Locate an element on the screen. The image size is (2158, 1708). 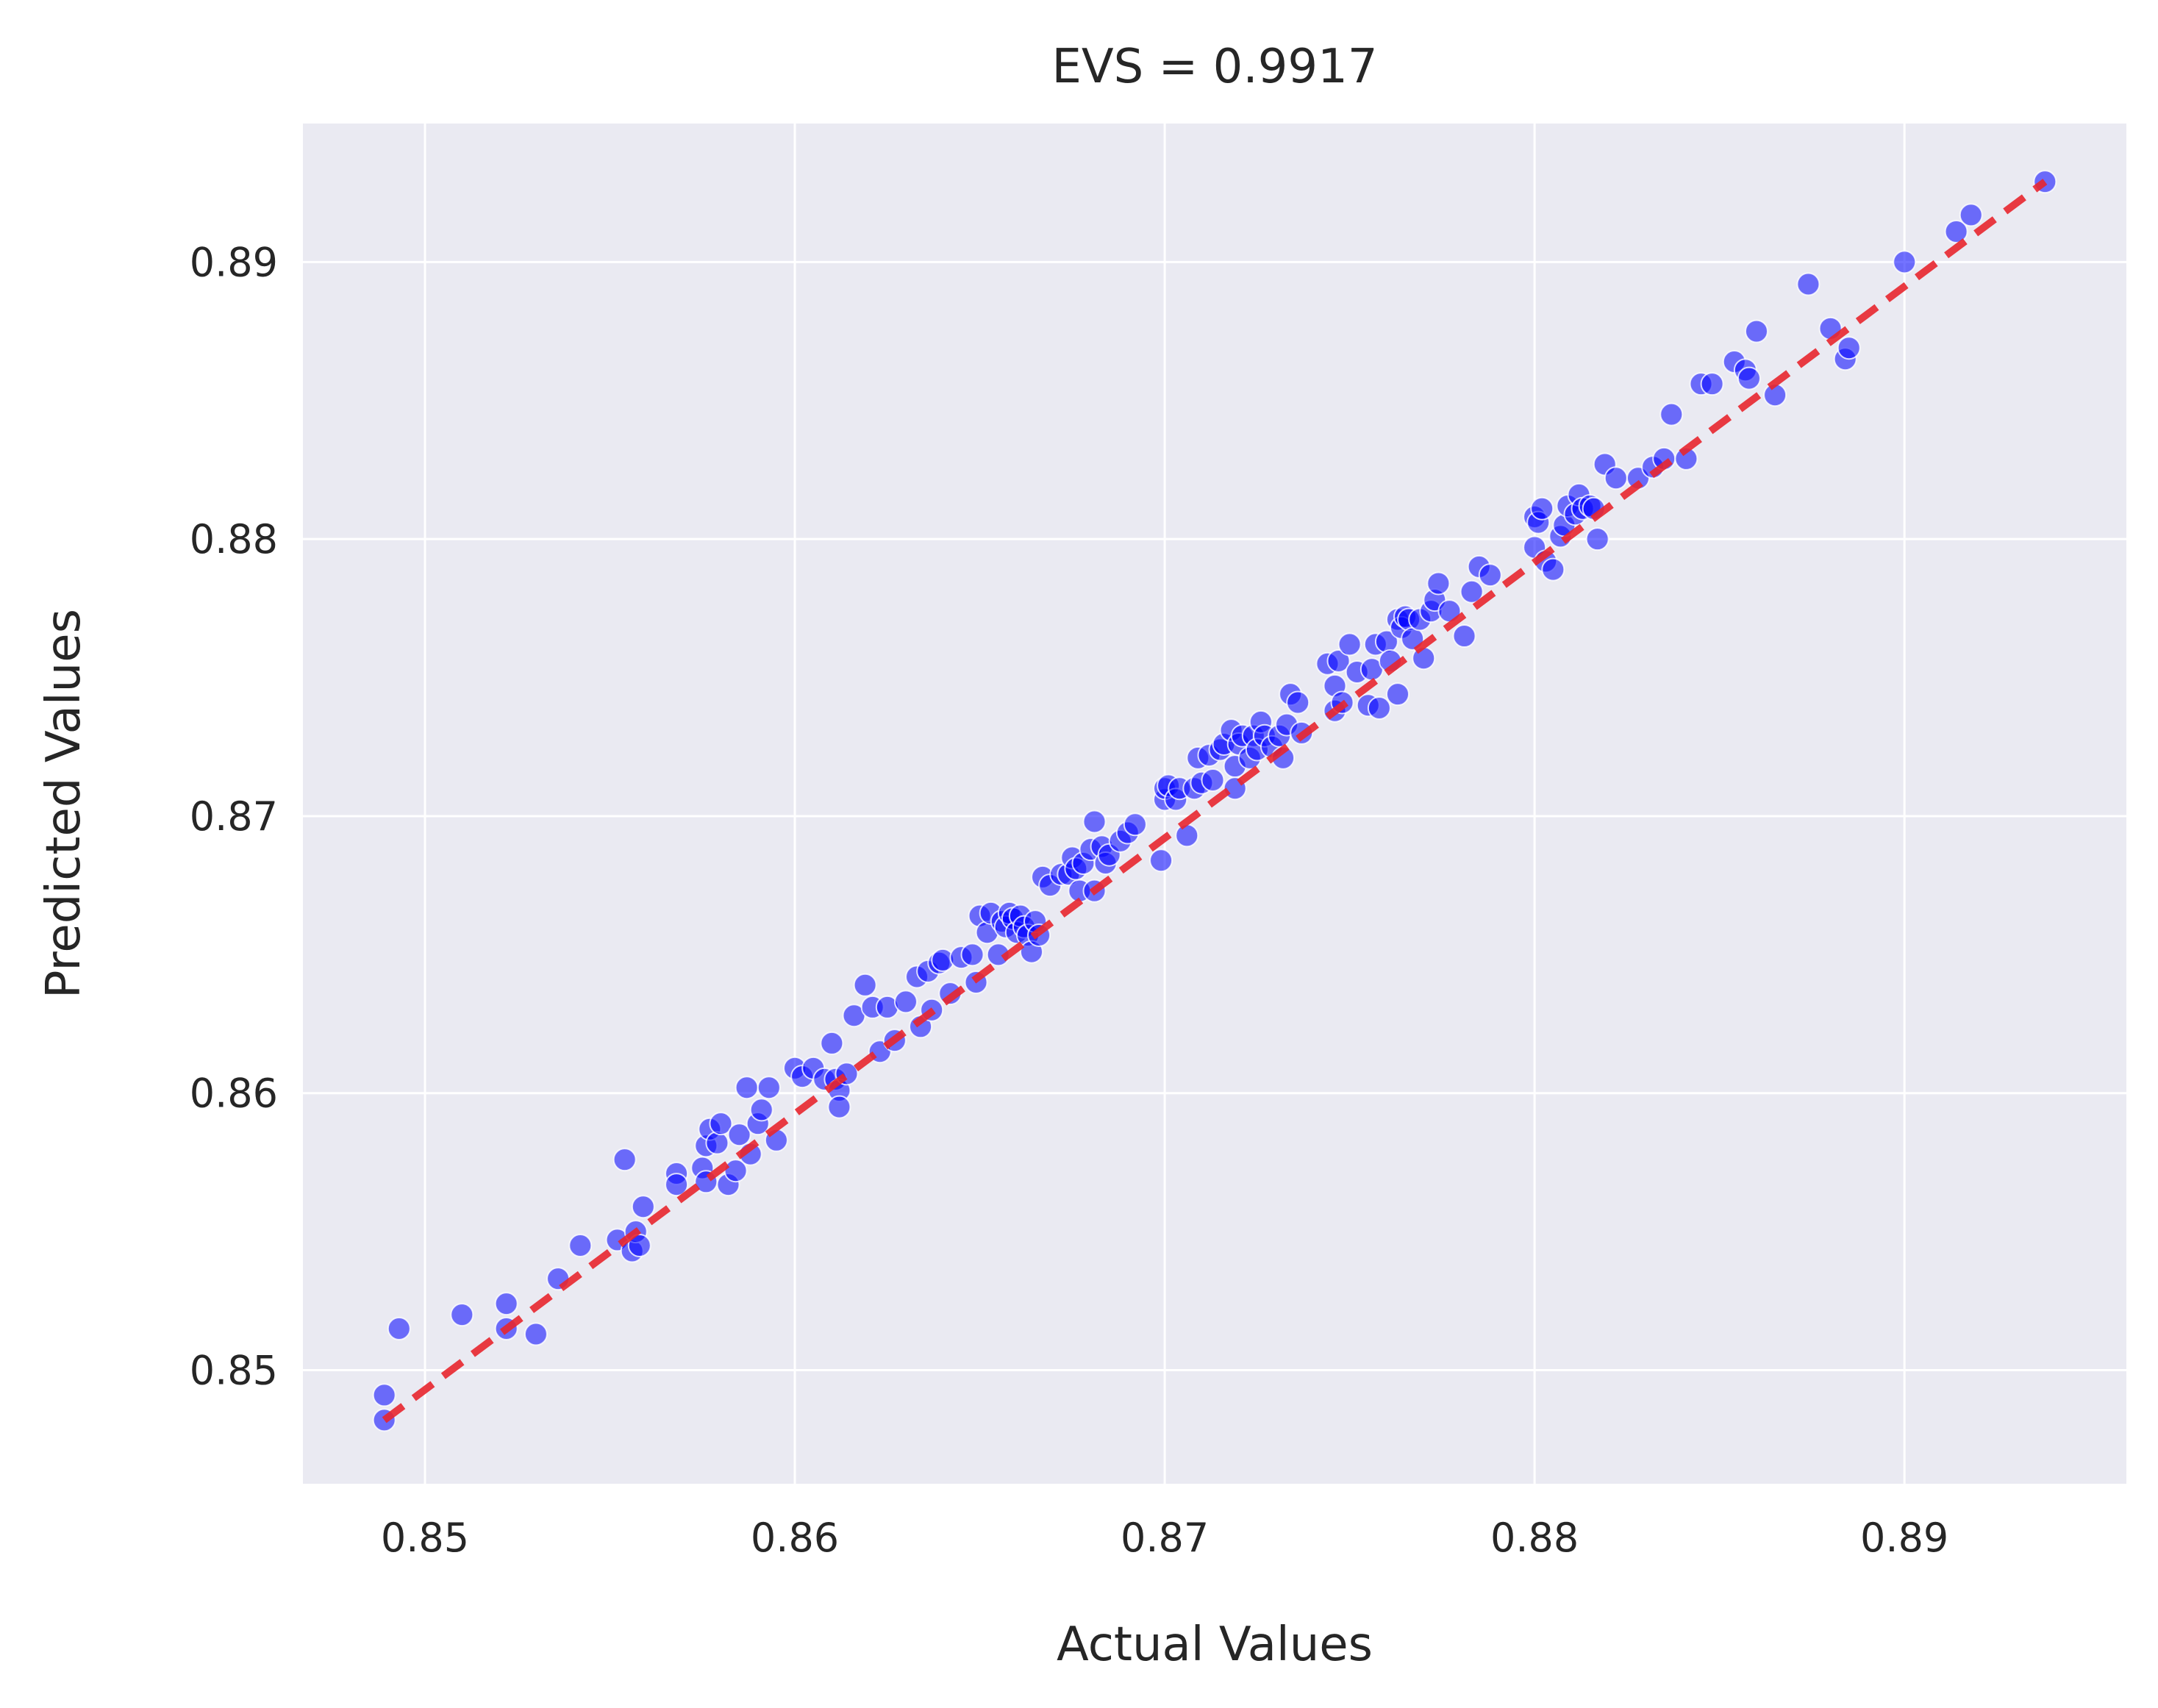
x-tick-label: 0.87 is located at coordinates (1165, 1538).